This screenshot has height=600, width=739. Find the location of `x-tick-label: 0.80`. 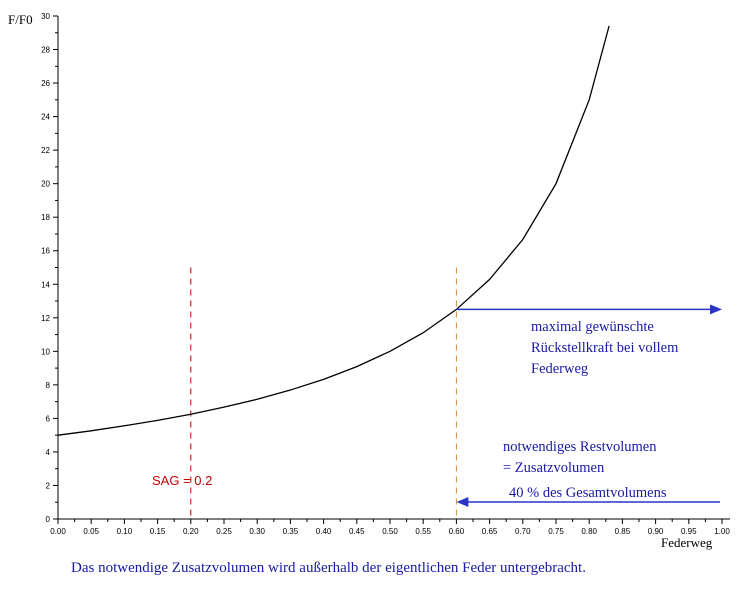

x-tick-label: 0.80 is located at coordinates (589, 531).